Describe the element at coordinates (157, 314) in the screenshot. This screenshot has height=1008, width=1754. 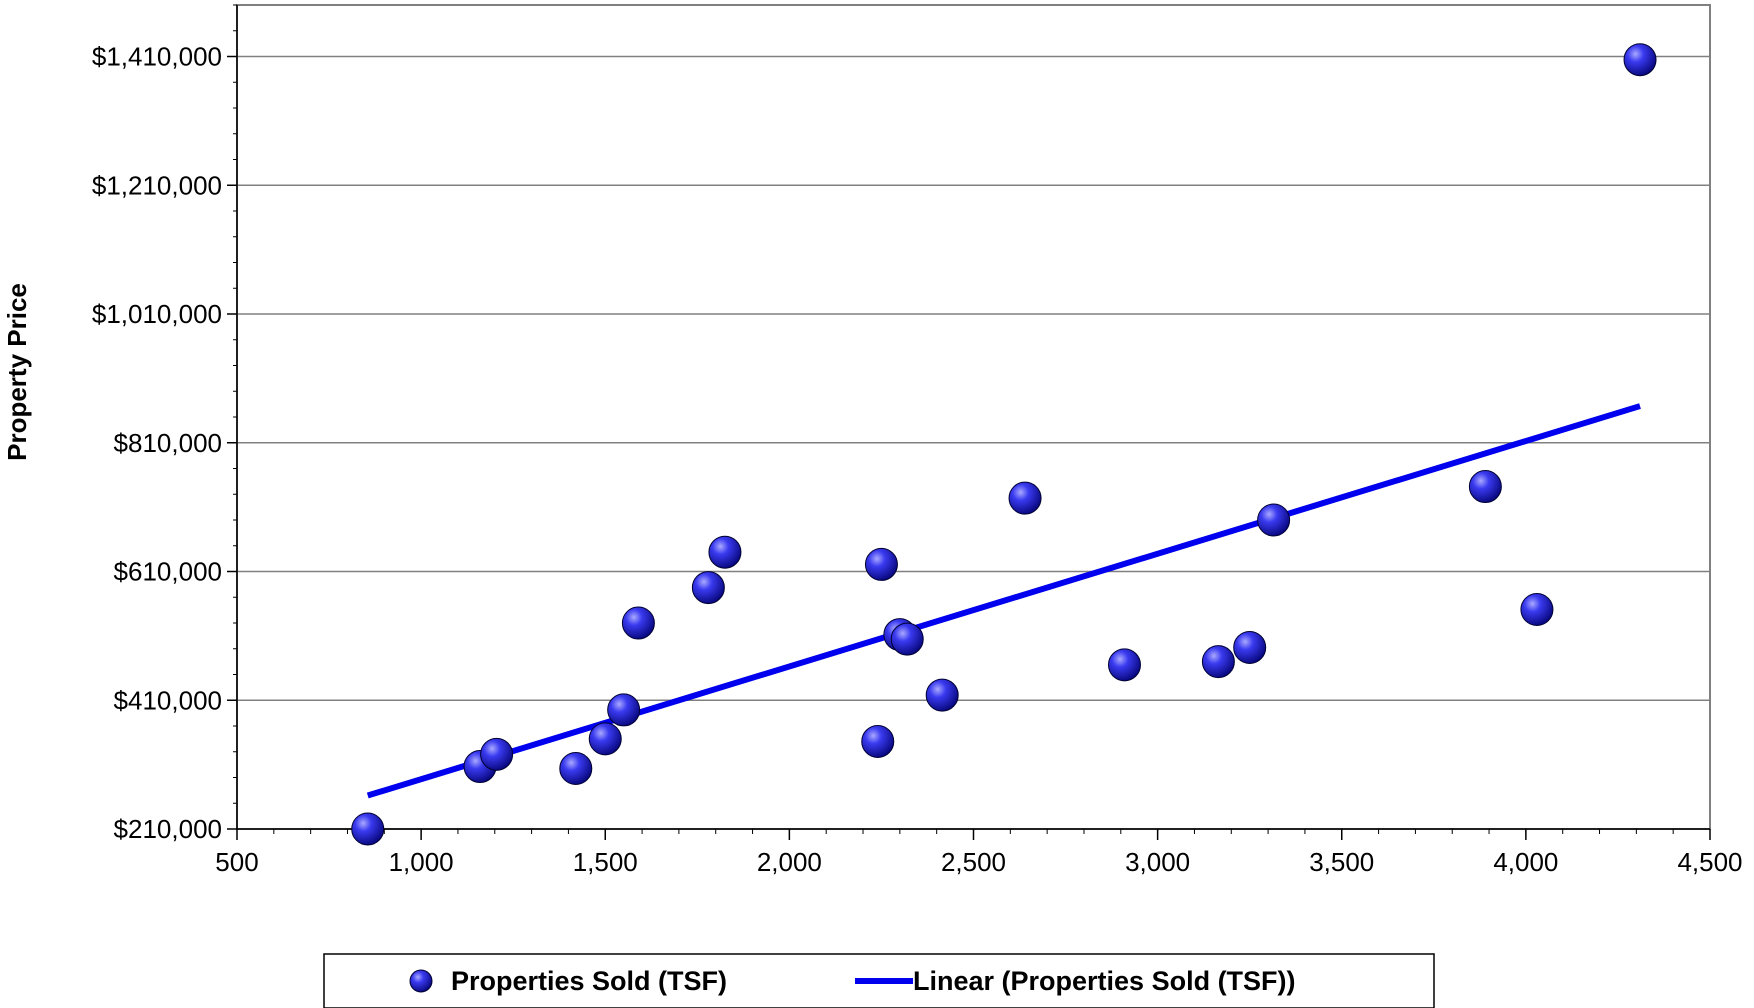
I see `y-tick-label: $1,010,000` at that location.